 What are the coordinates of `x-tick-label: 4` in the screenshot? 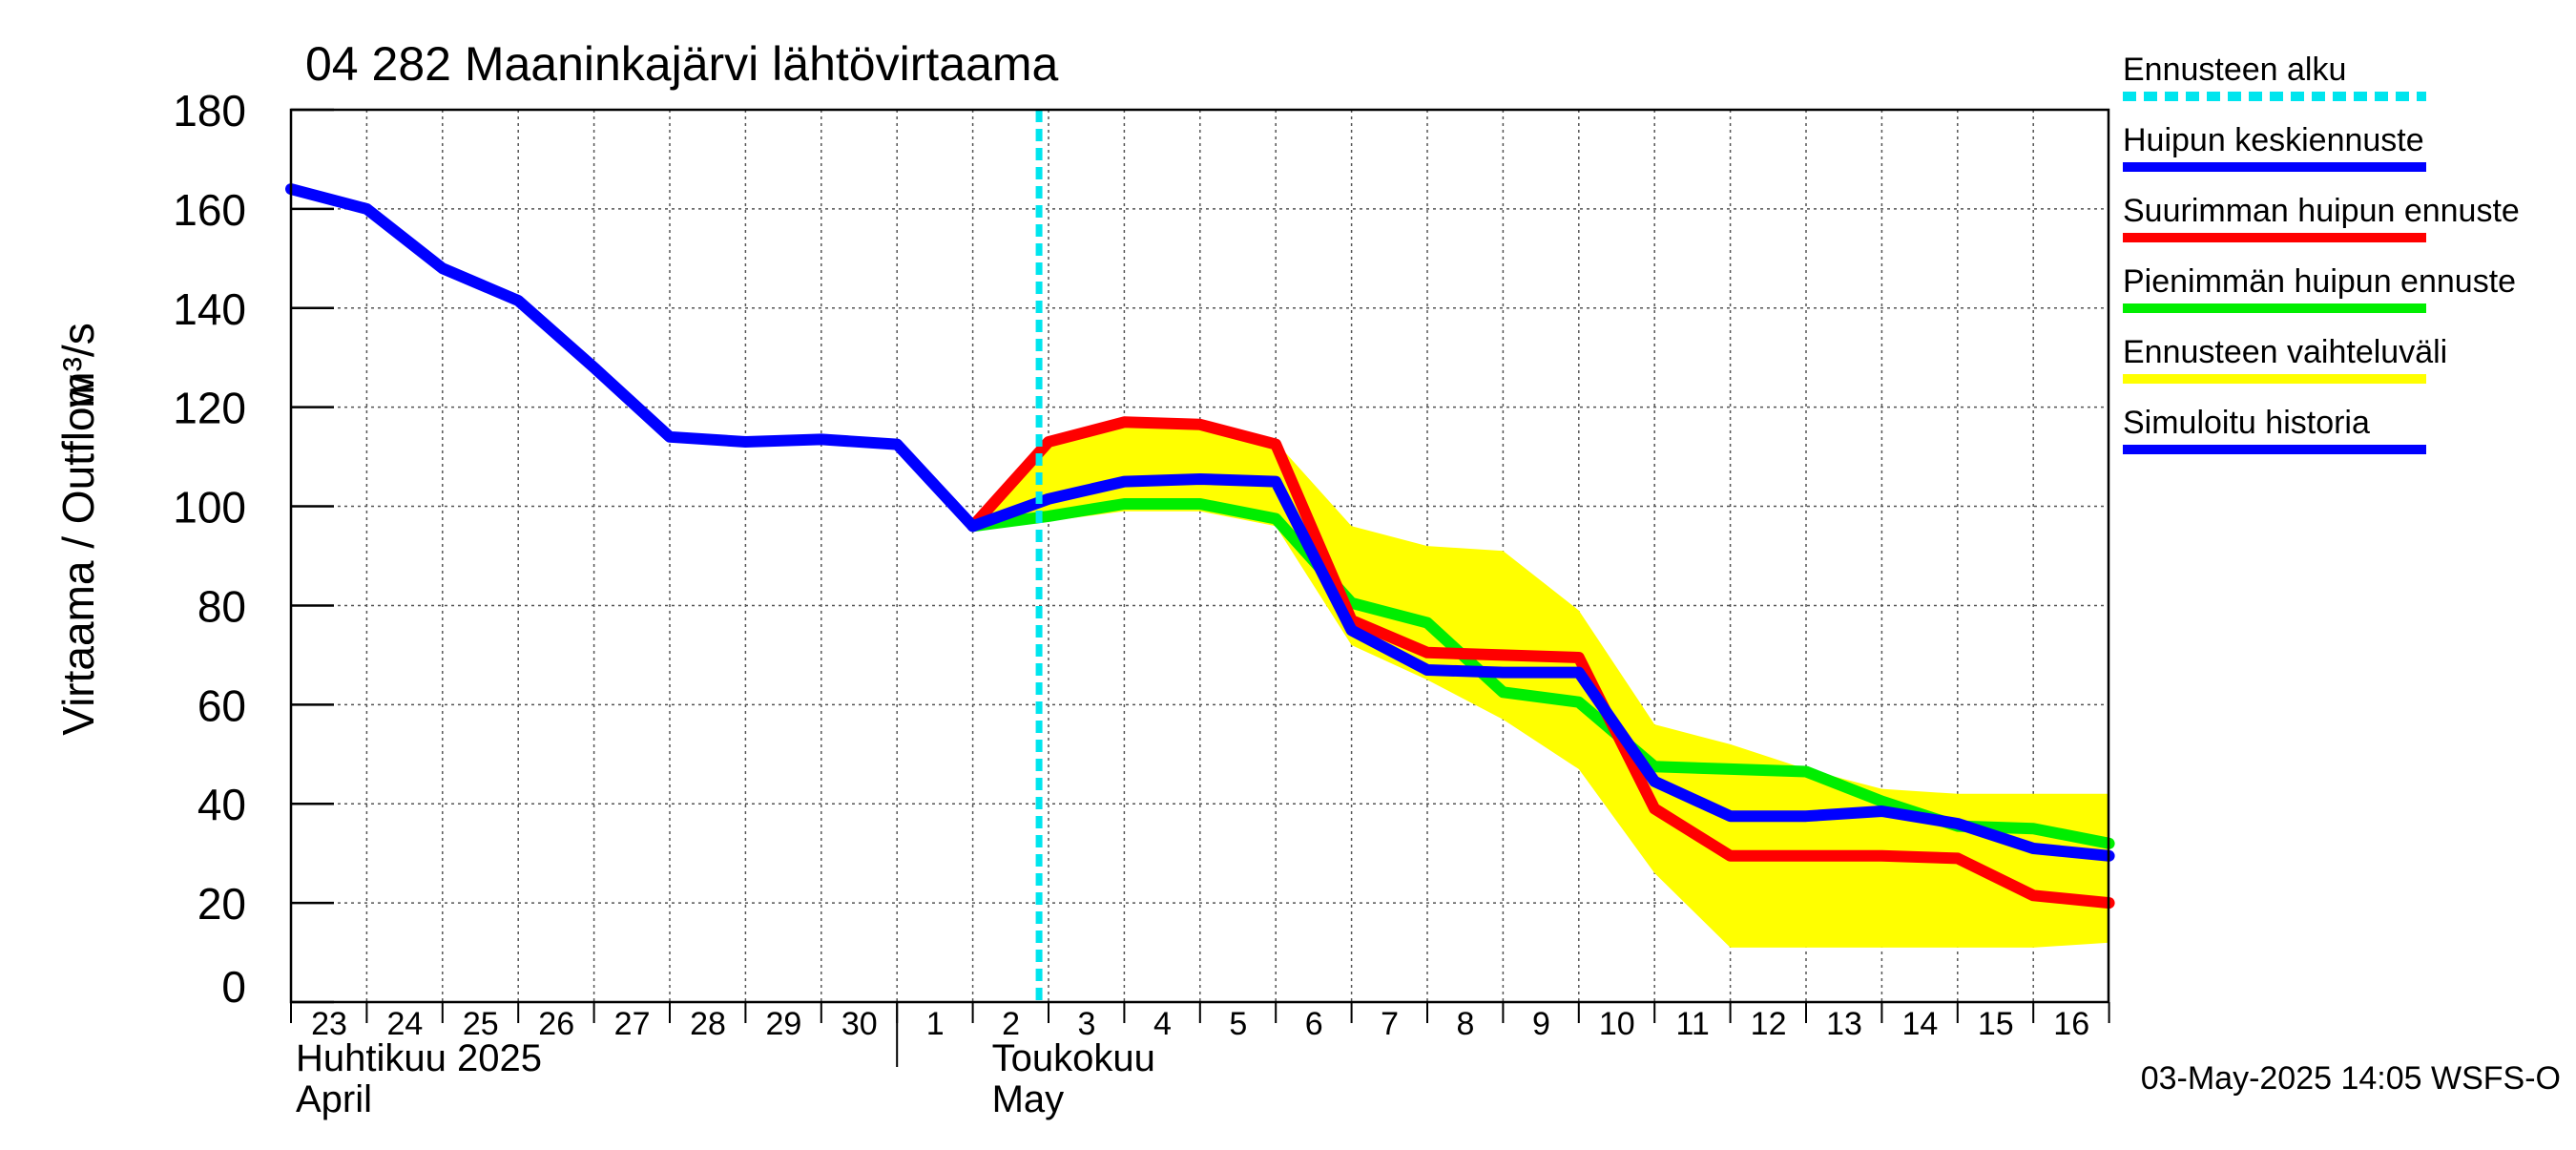 It's located at (1162, 1024).